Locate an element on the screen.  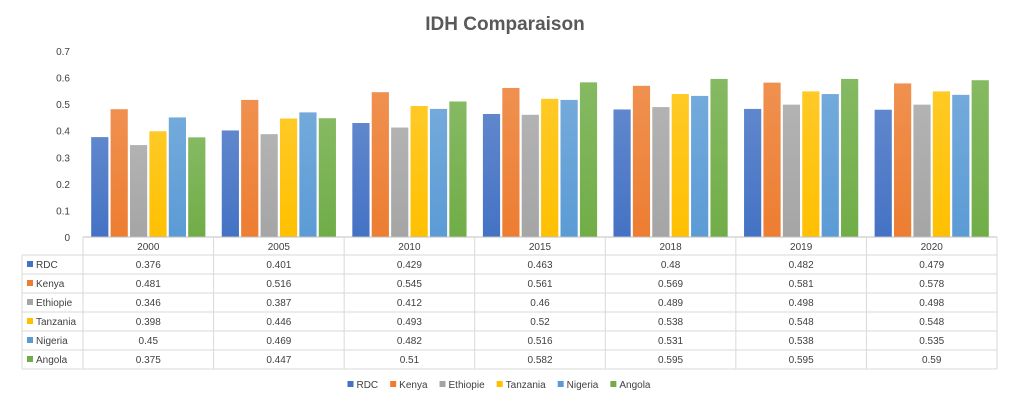
legend-label: Tanzania is located at coordinates (526, 385).